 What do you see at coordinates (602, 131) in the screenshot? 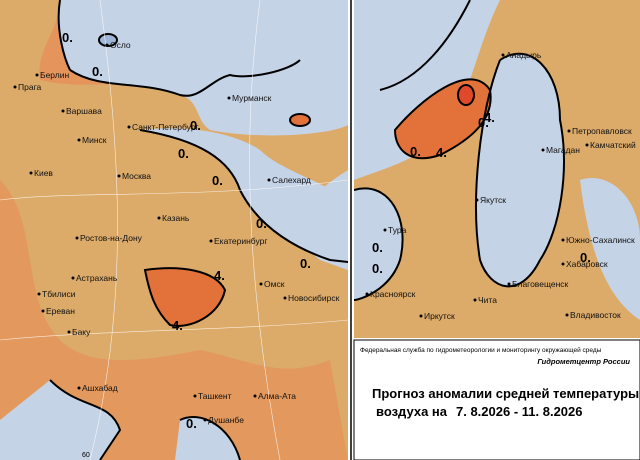
I see `city-label: Петропавловск` at bounding box center [602, 131].